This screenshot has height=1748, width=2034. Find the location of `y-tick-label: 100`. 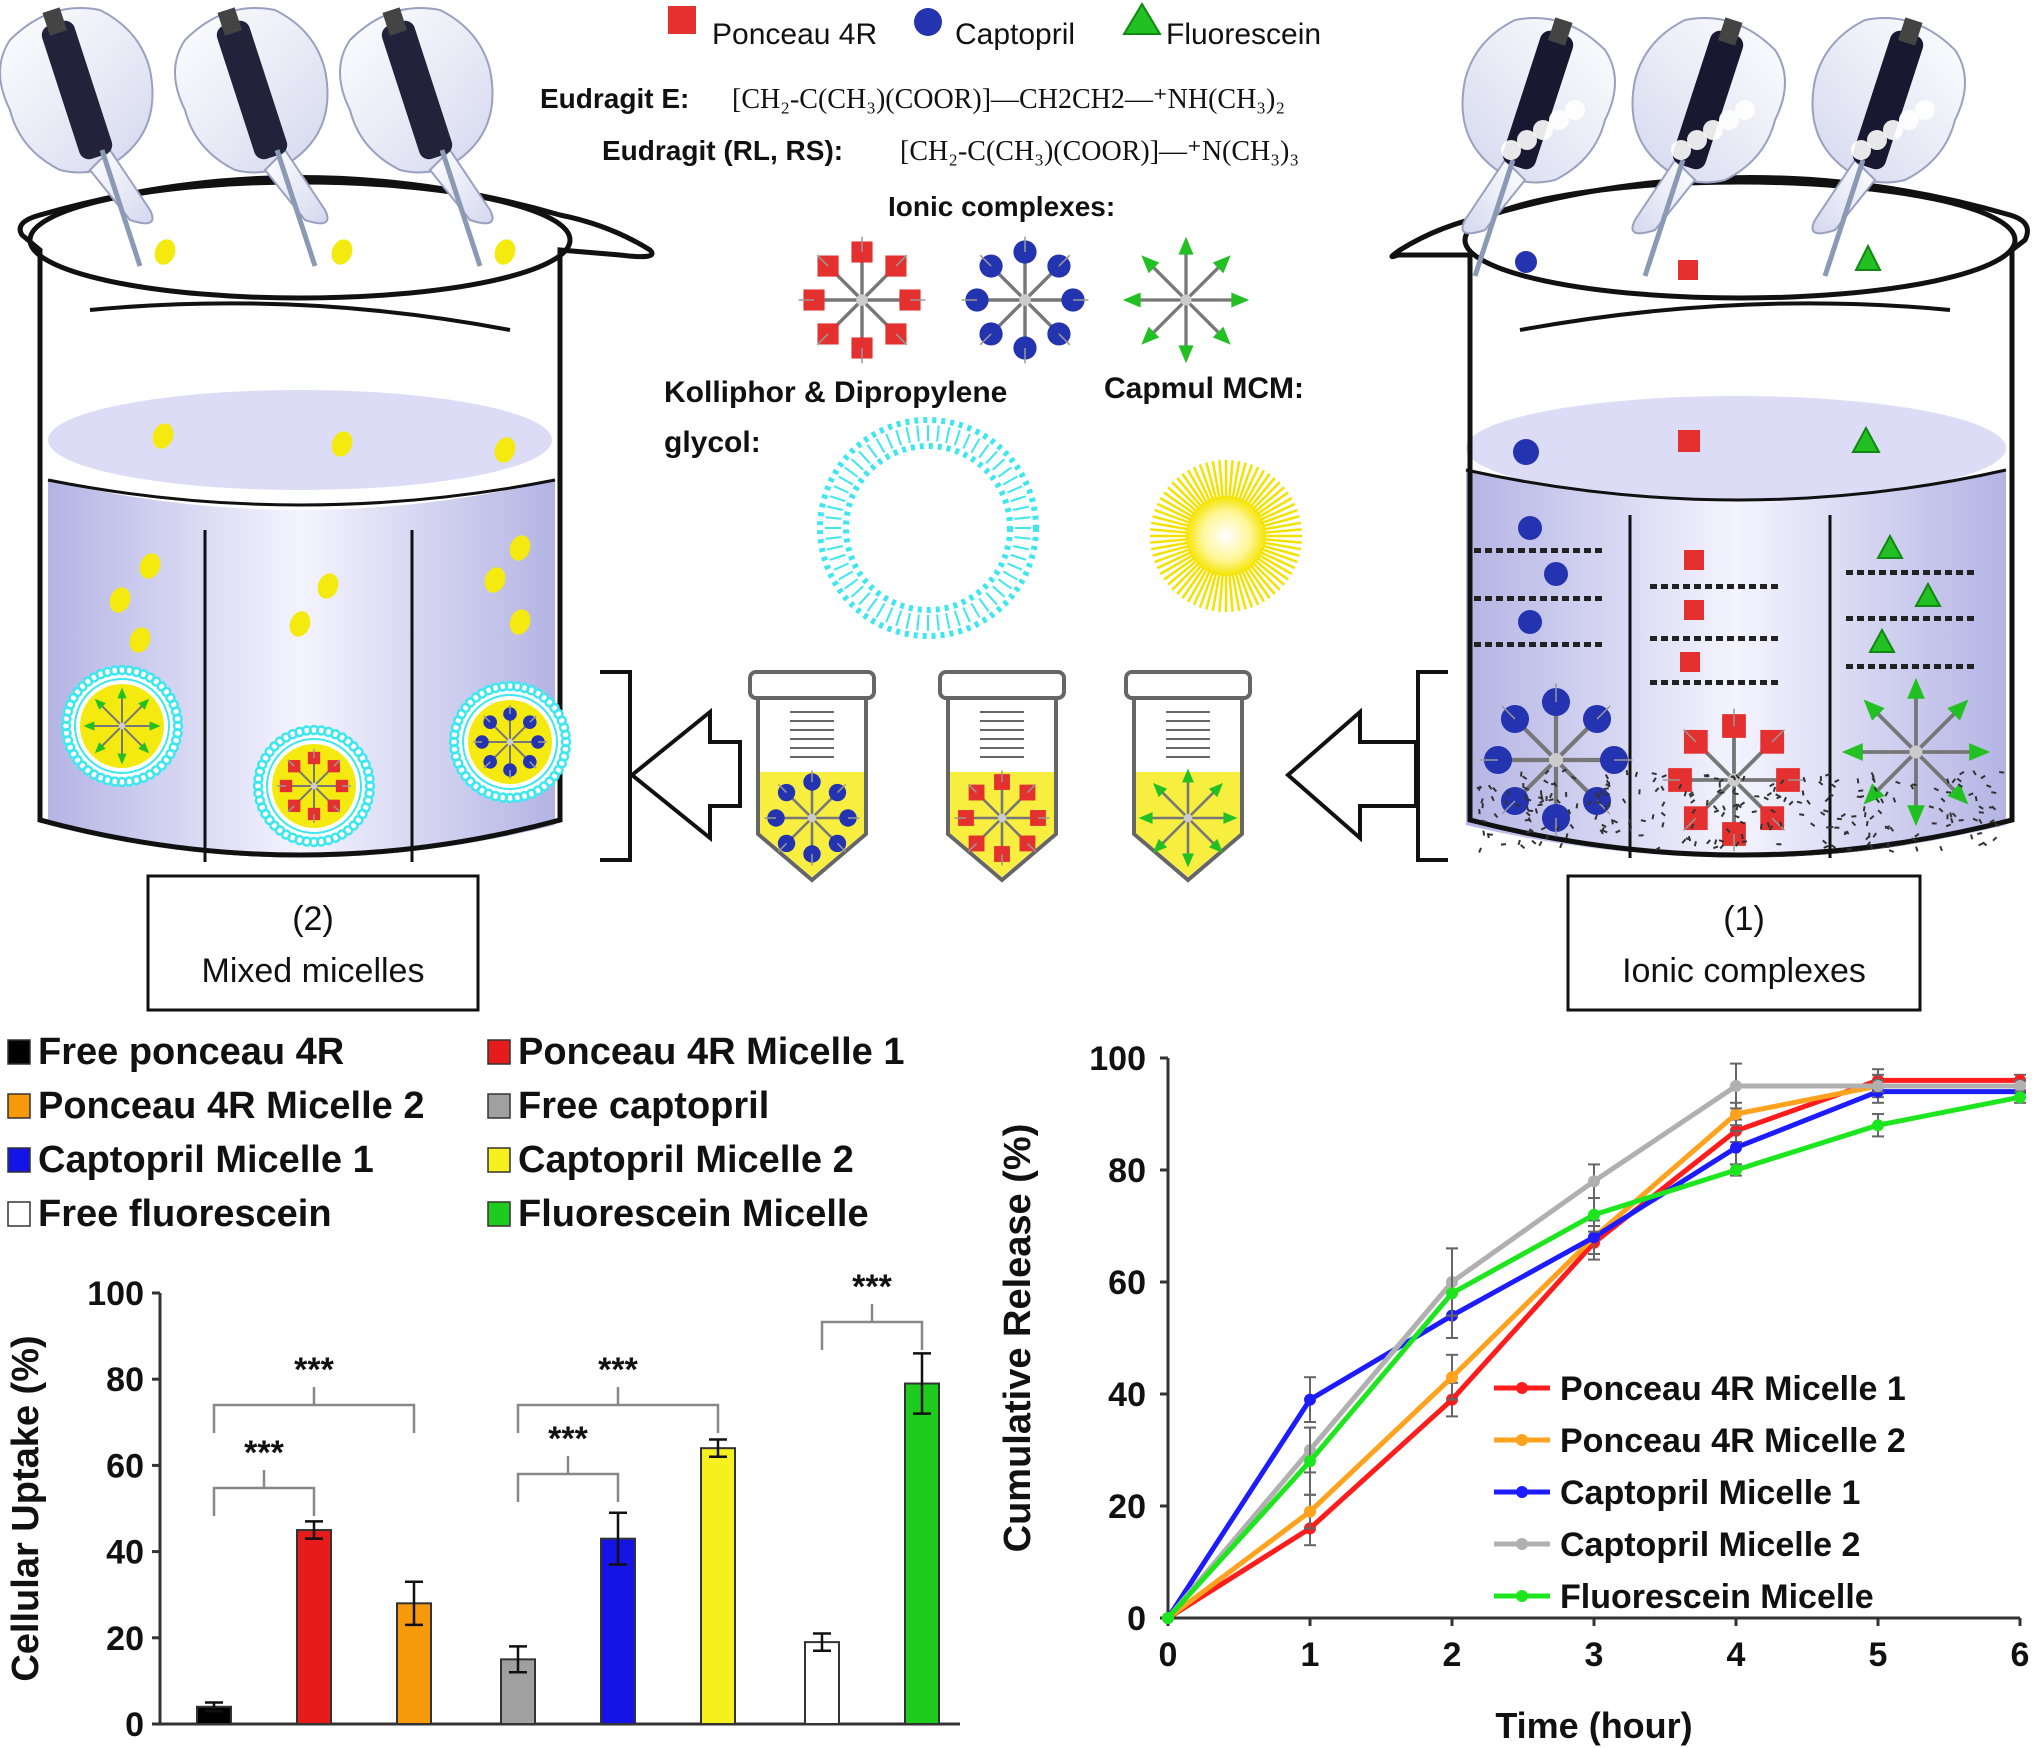

y-tick-label: 100 is located at coordinates (115, 1294).